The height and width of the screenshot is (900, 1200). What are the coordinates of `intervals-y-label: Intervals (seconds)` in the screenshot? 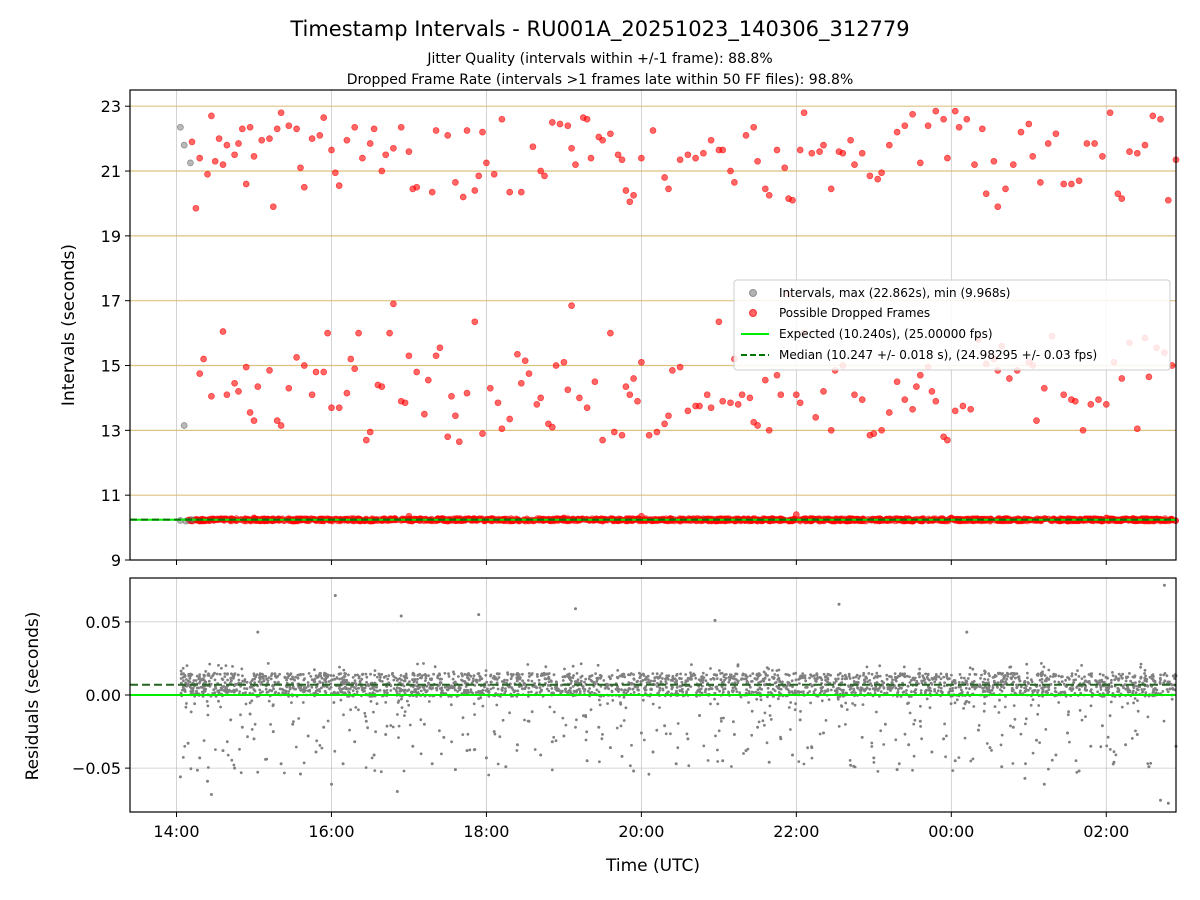 It's located at (69, 325).